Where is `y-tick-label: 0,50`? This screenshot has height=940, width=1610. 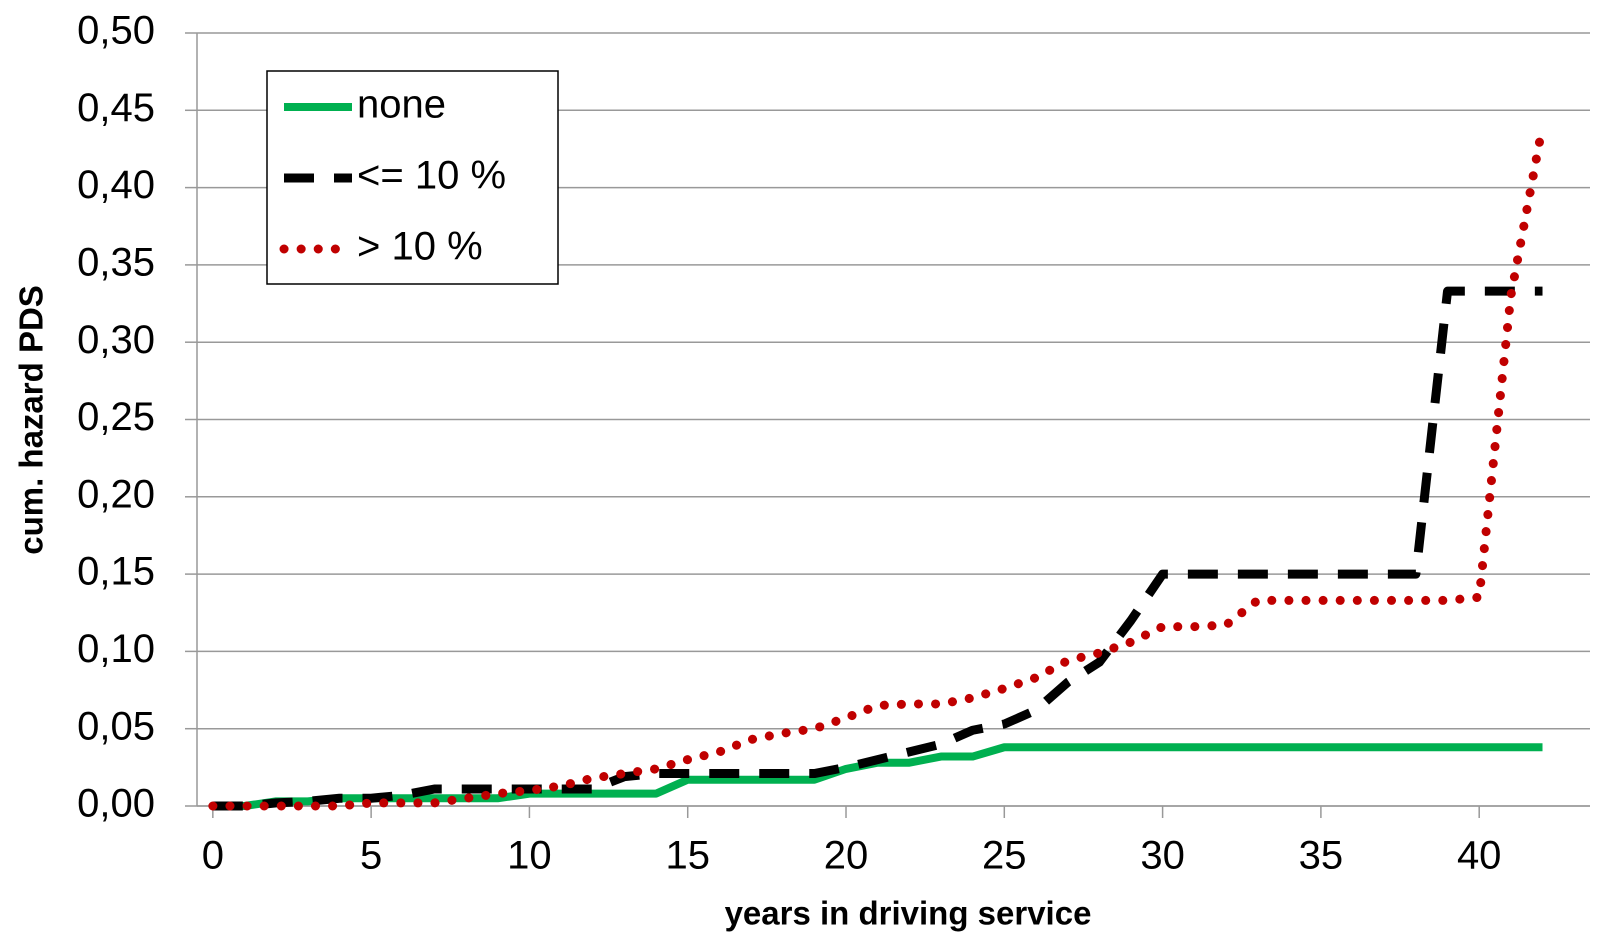
y-tick-label: 0,50 is located at coordinates (116, 31).